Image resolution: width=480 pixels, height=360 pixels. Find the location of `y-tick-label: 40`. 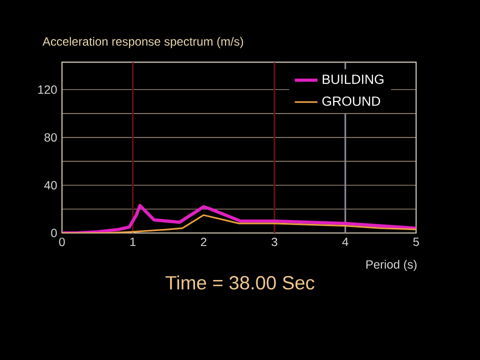

y-tick-label: 40 is located at coordinates (50, 185).